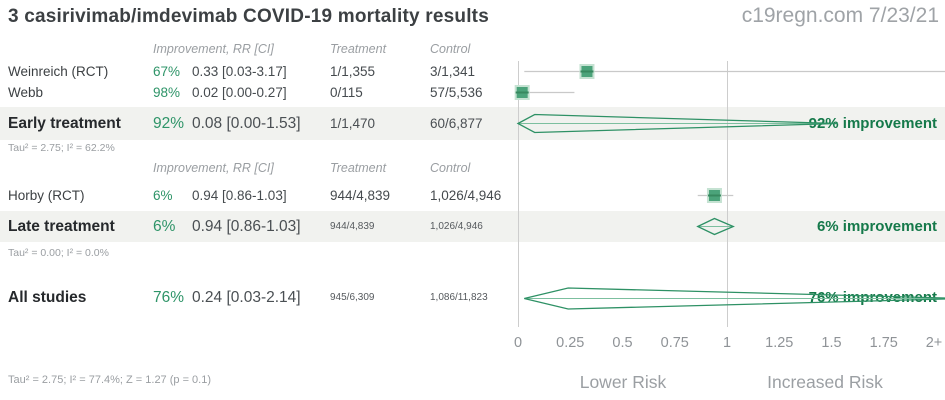 This screenshot has width=945, height=400. What do you see at coordinates (346, 92) in the screenshot?
I see `study-treatment-count: 0/115` at bounding box center [346, 92].